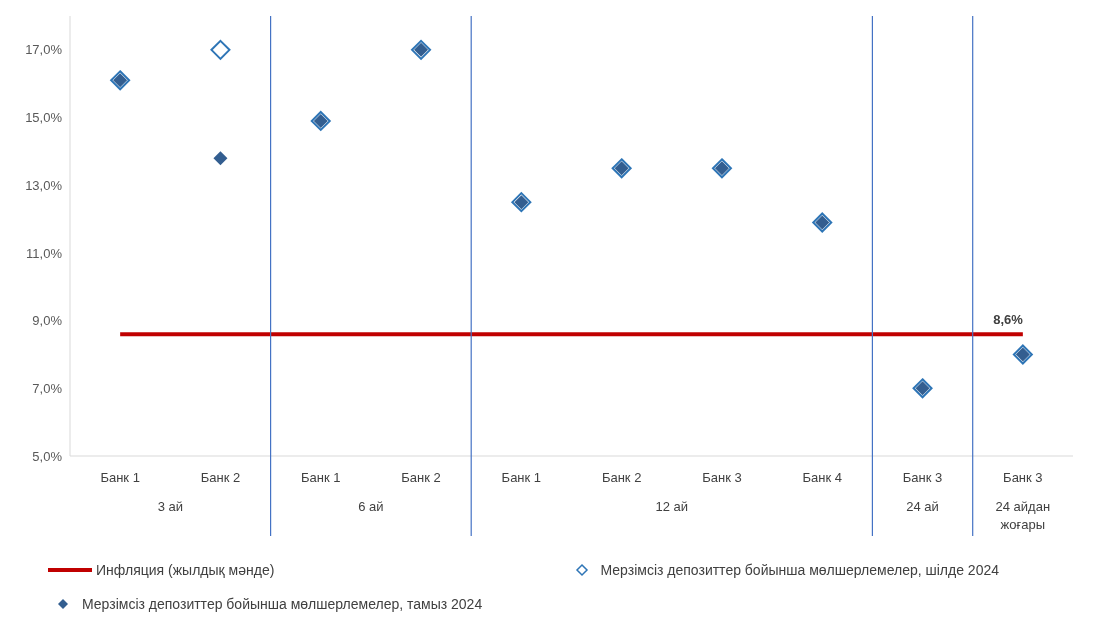  What do you see at coordinates (44, 185) in the screenshot?
I see `y-tick-label: 13,0%` at bounding box center [44, 185].